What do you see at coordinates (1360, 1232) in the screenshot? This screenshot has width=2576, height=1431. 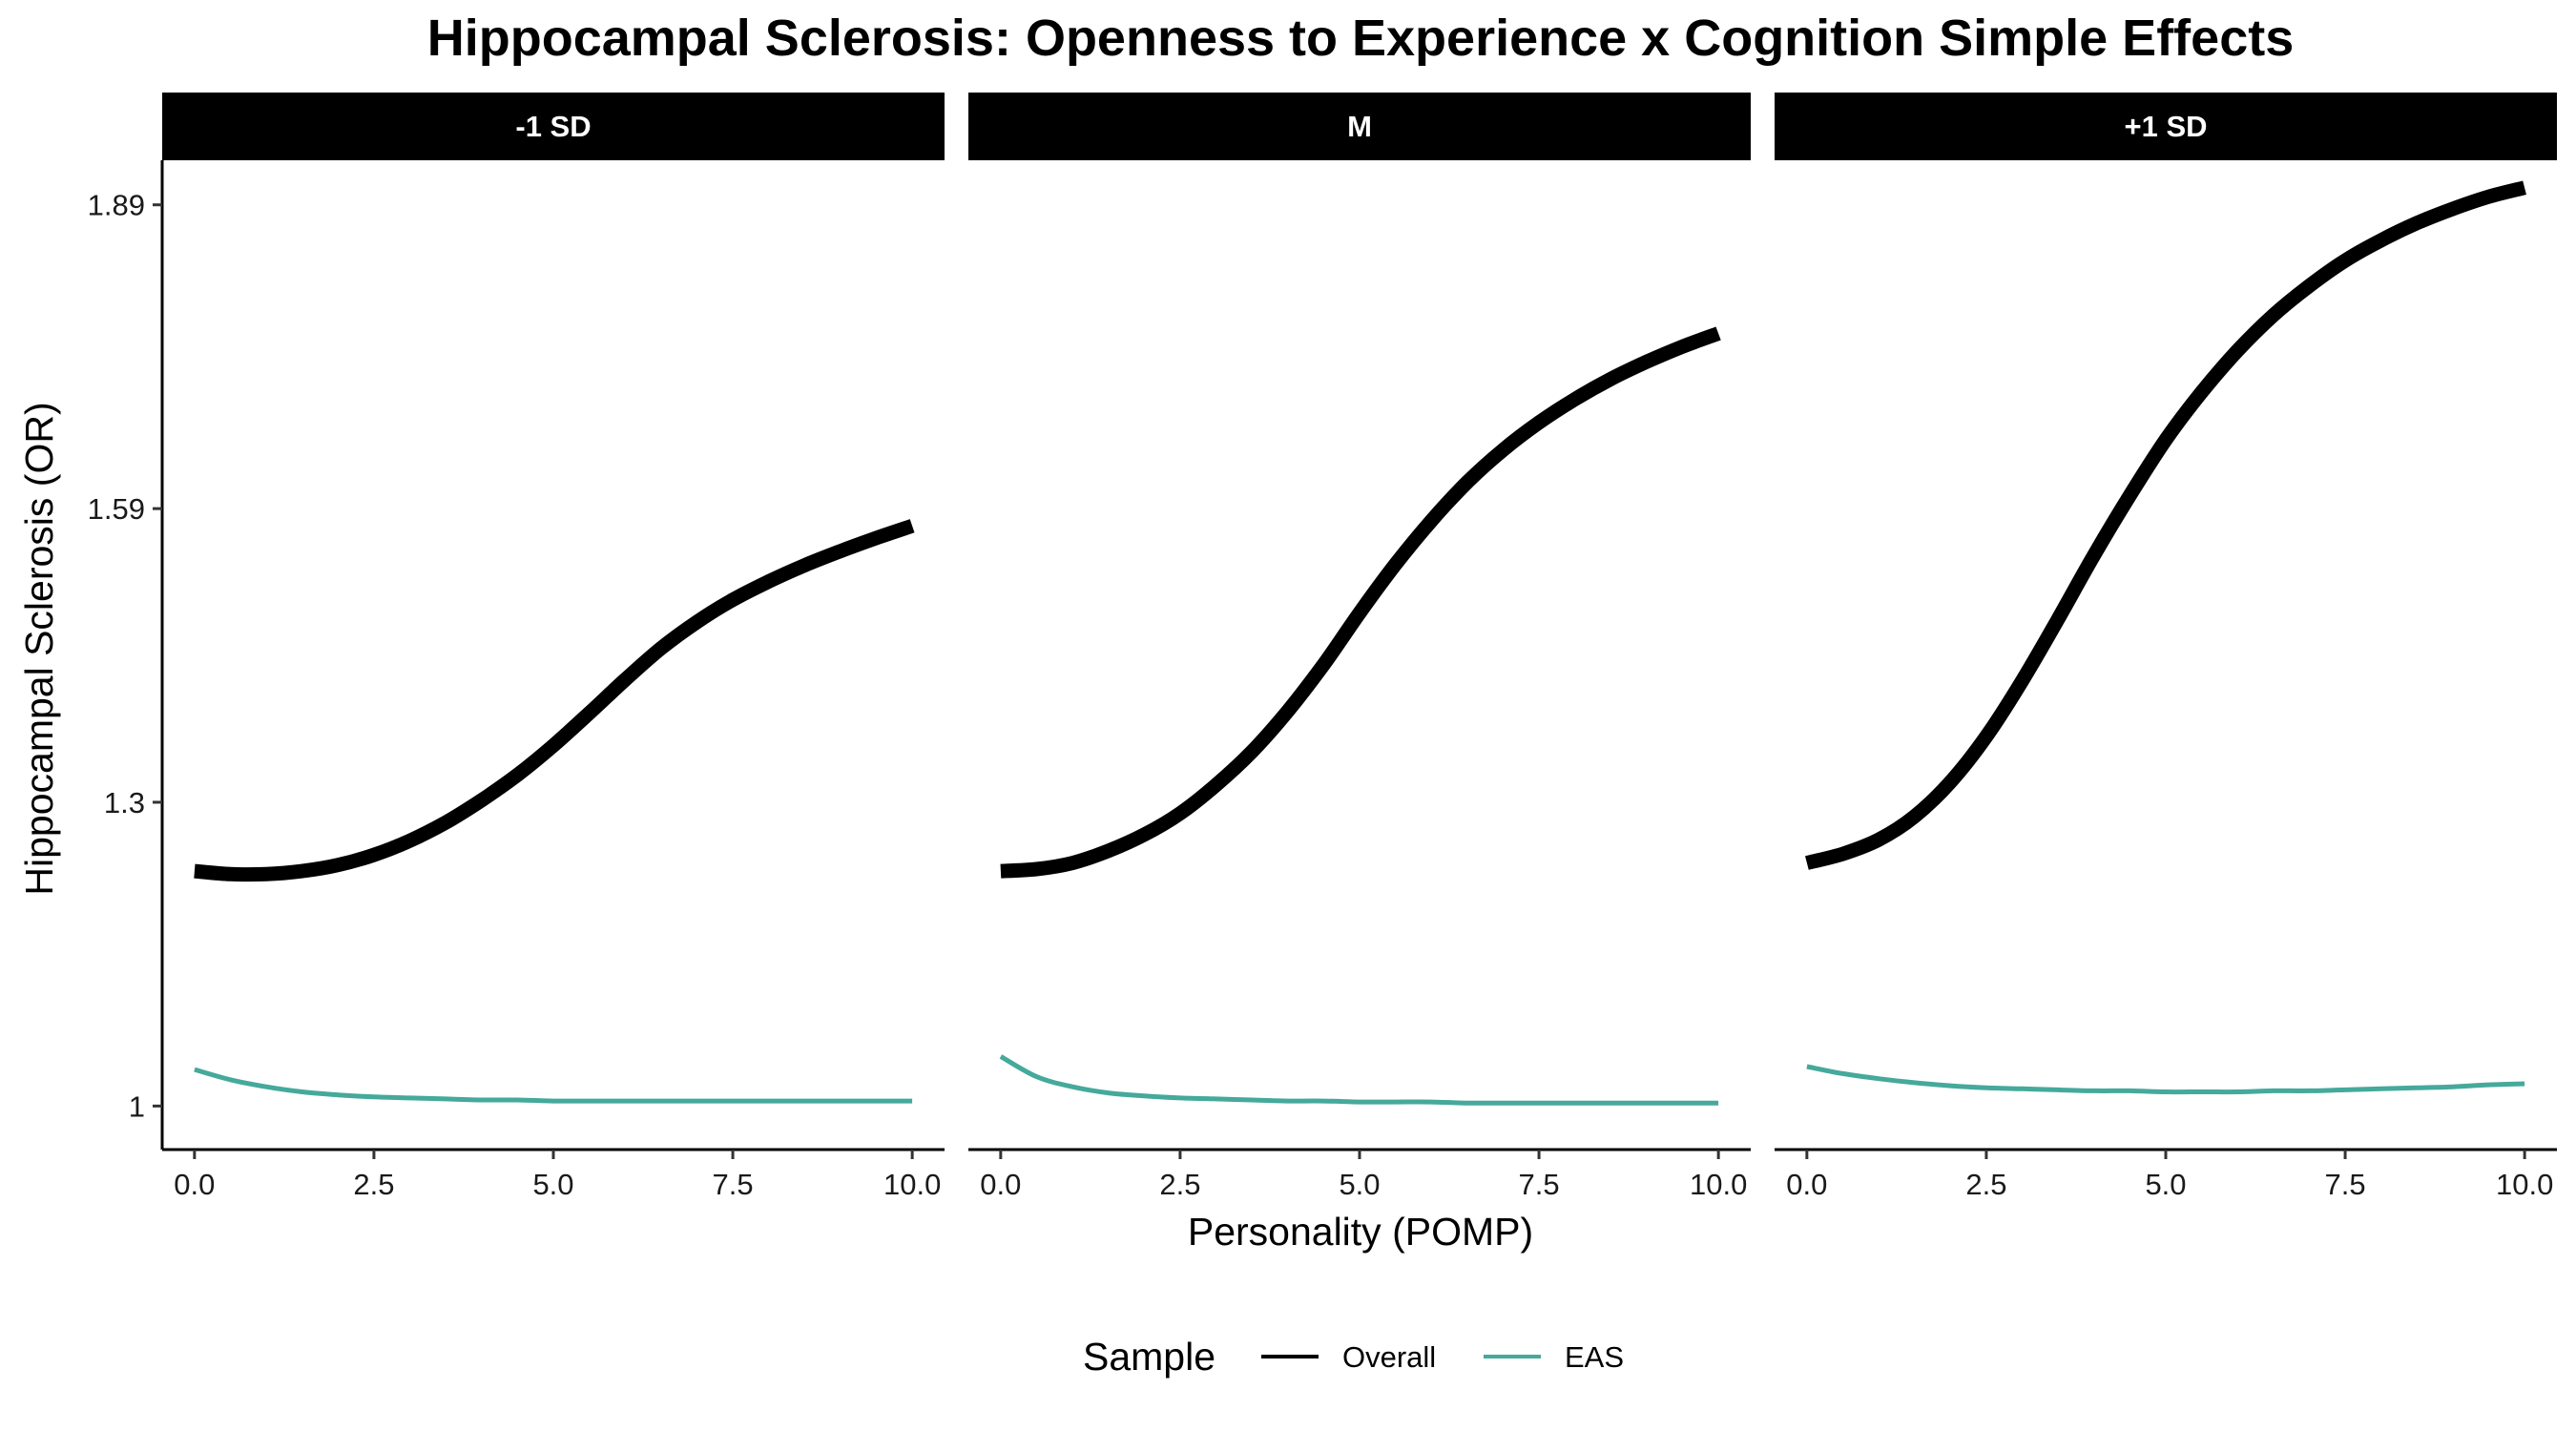 I see `x-axis-title: Personality (POMP)` at bounding box center [1360, 1232].